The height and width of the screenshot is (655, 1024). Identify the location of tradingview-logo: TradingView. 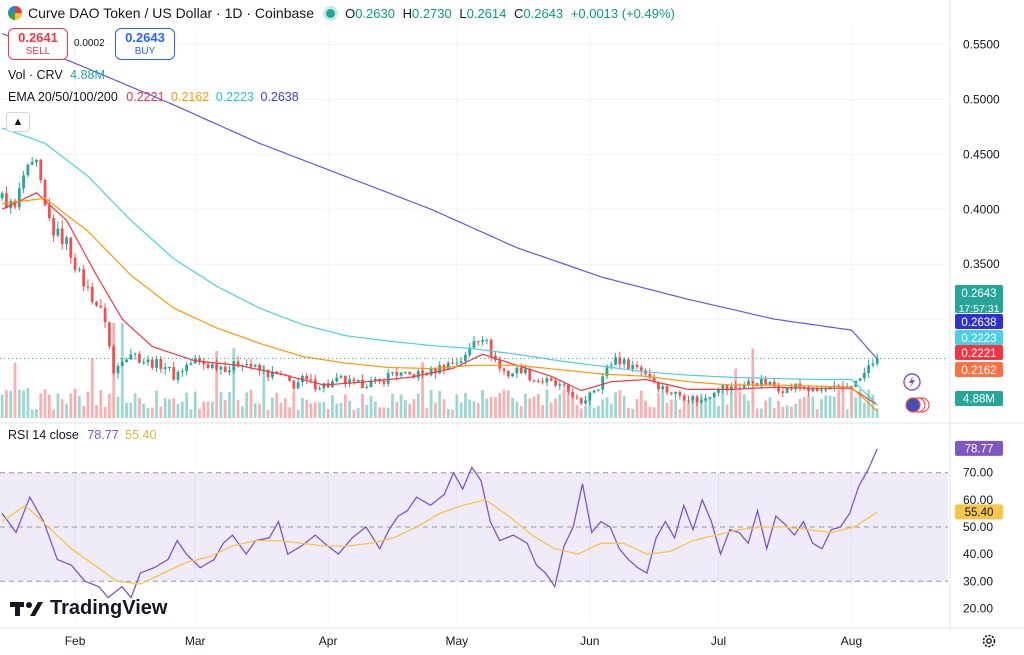
(88, 608).